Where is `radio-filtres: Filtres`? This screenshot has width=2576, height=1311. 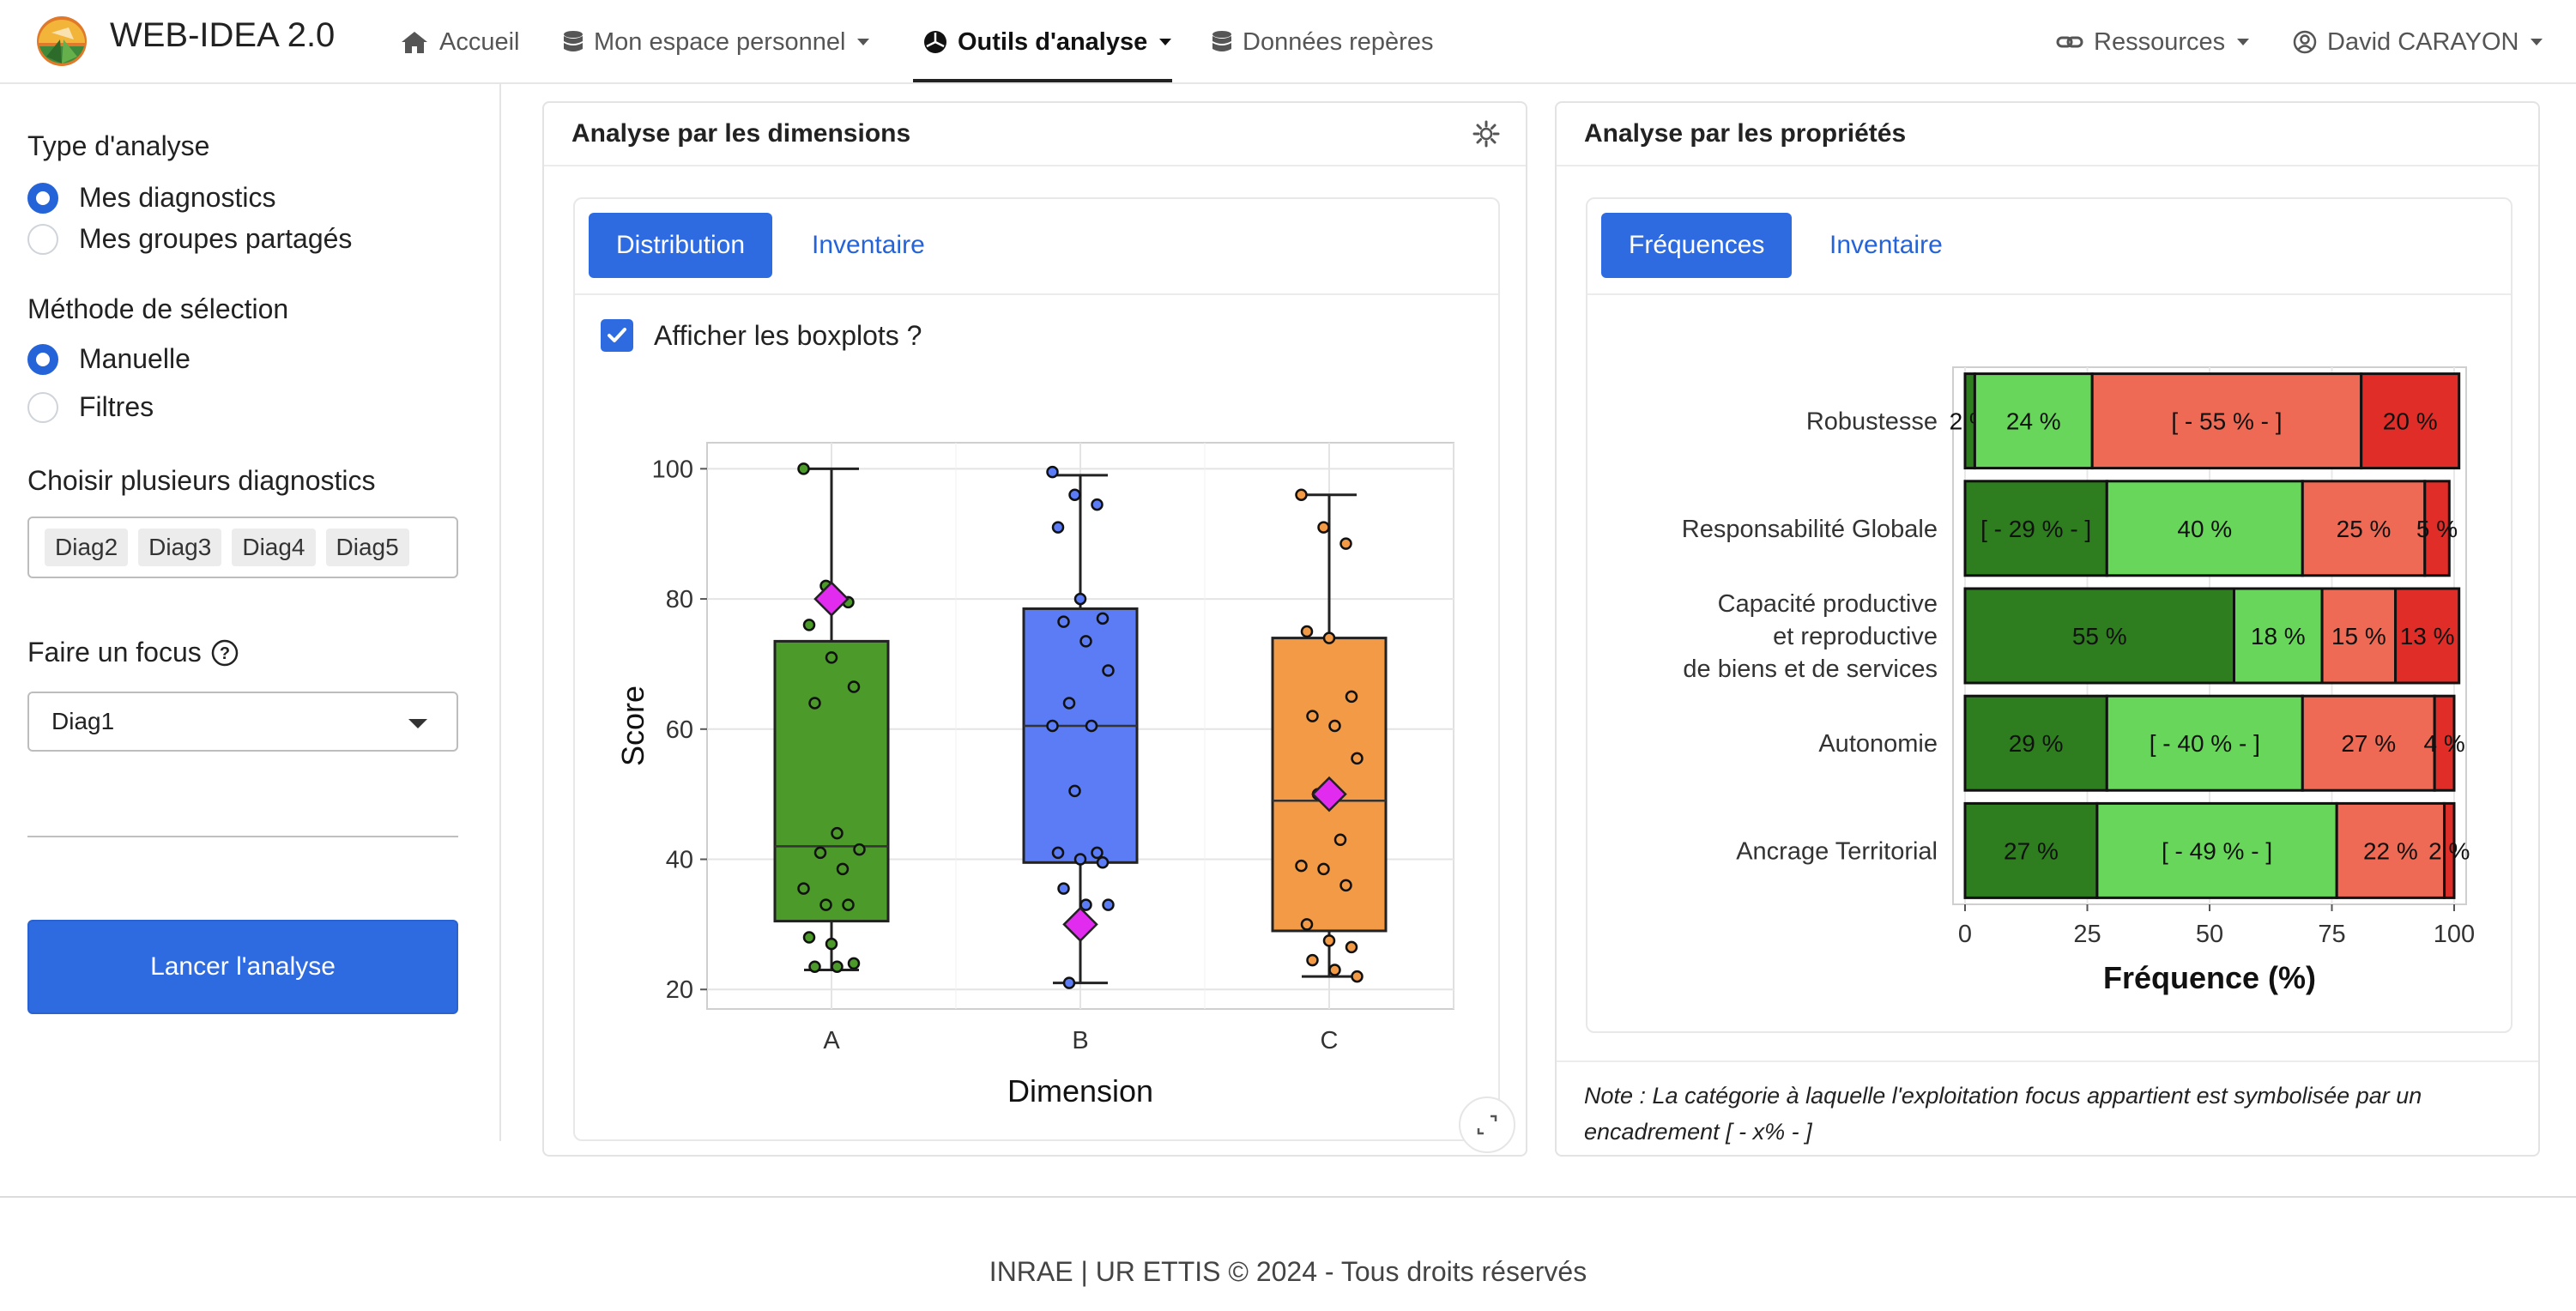 radio-filtres: Filtres is located at coordinates (90, 407).